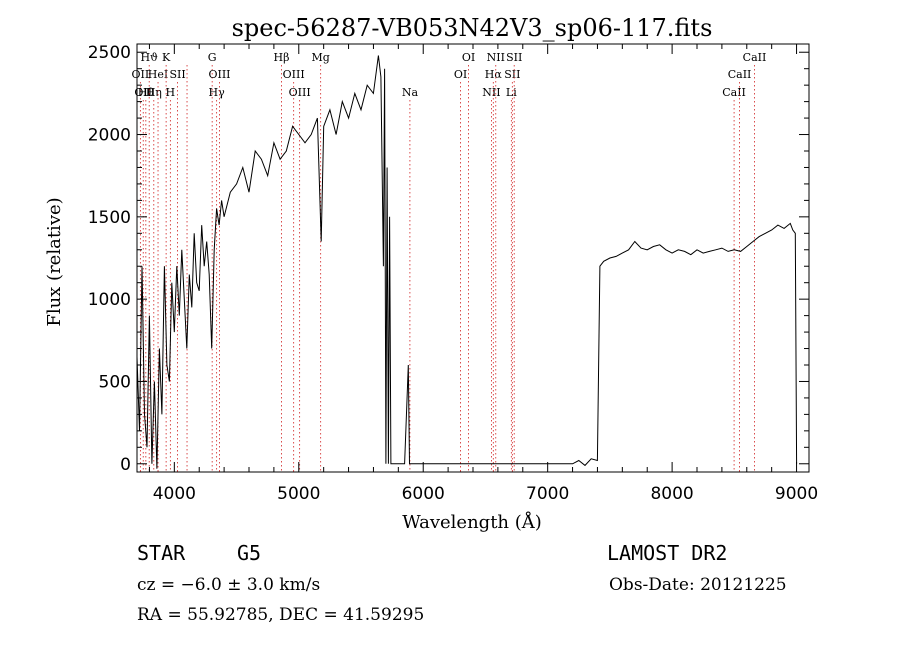  What do you see at coordinates (166, 57) in the screenshot?
I see `spectral-line-label: K` at bounding box center [166, 57].